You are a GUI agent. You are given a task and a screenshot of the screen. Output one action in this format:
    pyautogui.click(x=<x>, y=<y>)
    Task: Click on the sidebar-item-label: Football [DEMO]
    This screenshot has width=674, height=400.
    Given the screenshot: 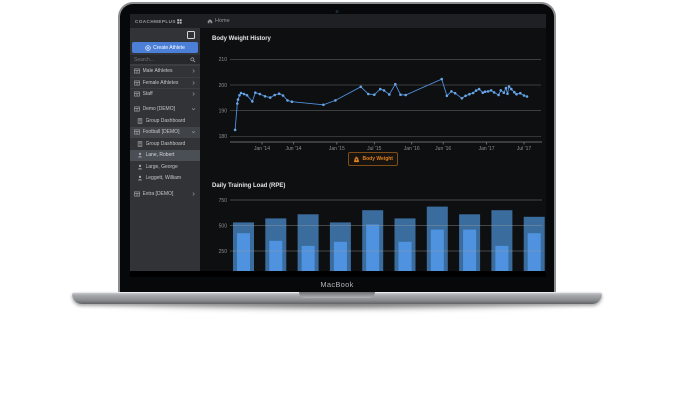 What is the action you would take?
    pyautogui.click(x=161, y=132)
    